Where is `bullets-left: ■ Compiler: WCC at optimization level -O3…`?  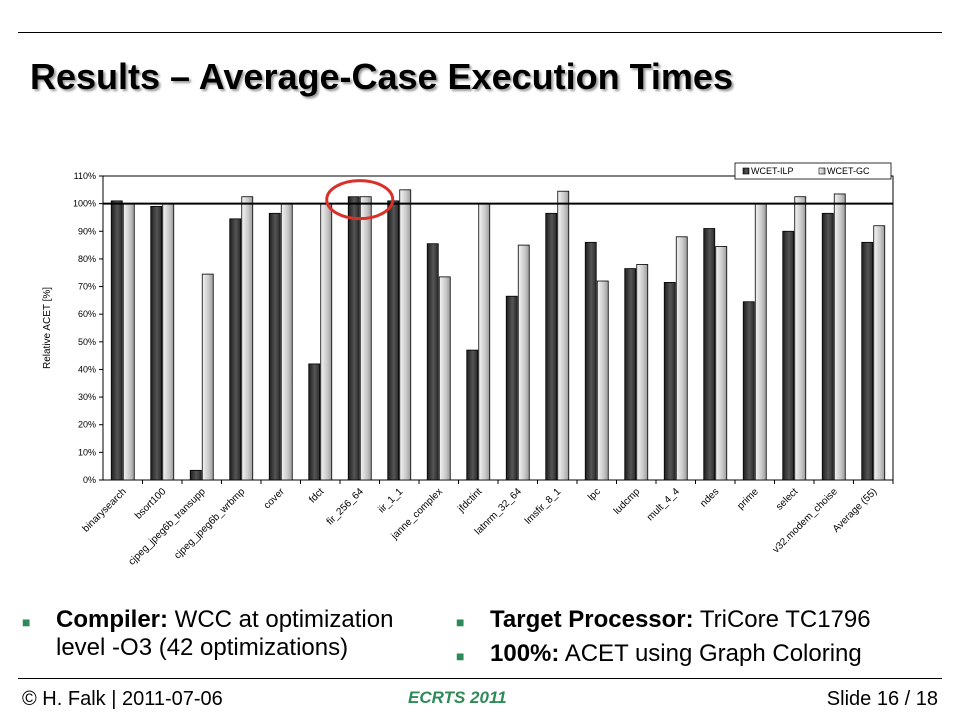 bullets-left: ■ Compiler: WCC at optimization level -O3… is located at coordinates (232, 637).